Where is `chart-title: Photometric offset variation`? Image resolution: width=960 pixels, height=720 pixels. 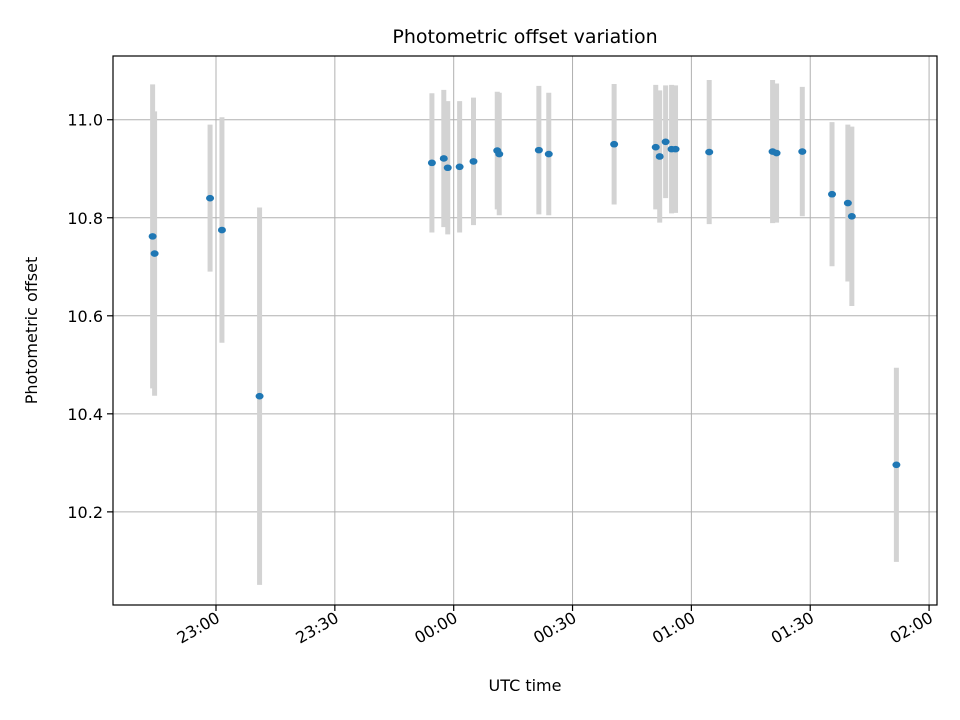 chart-title: Photometric offset variation is located at coordinates (524, 37).